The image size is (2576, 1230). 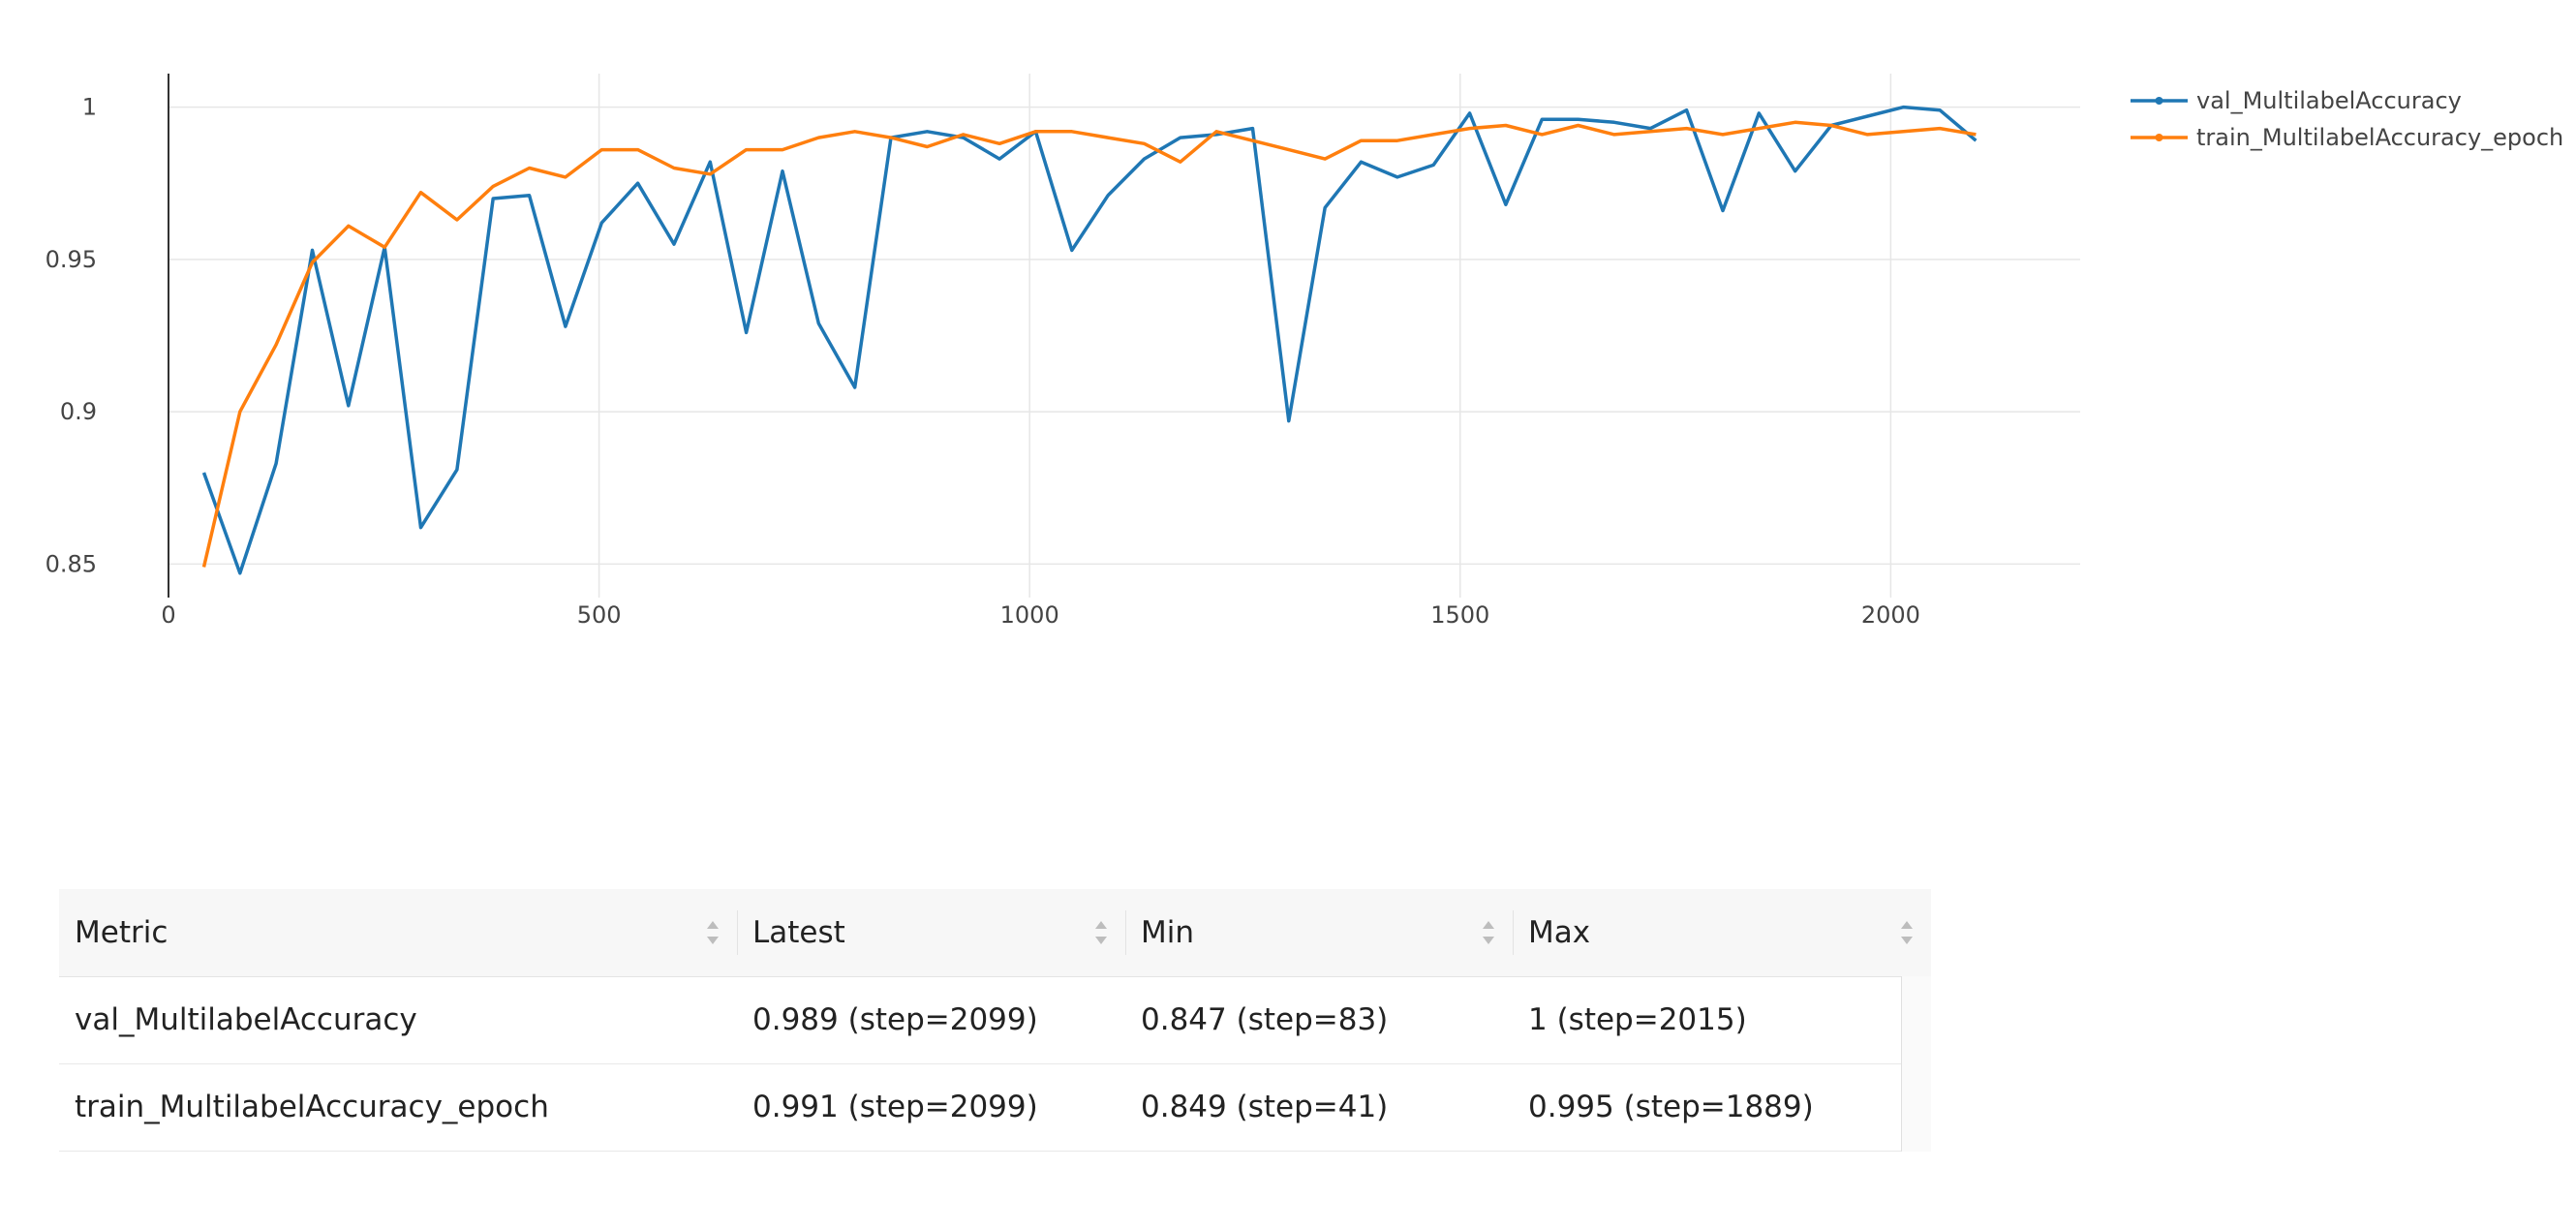 I want to click on y-tick-label: 0.85, so click(x=71, y=563).